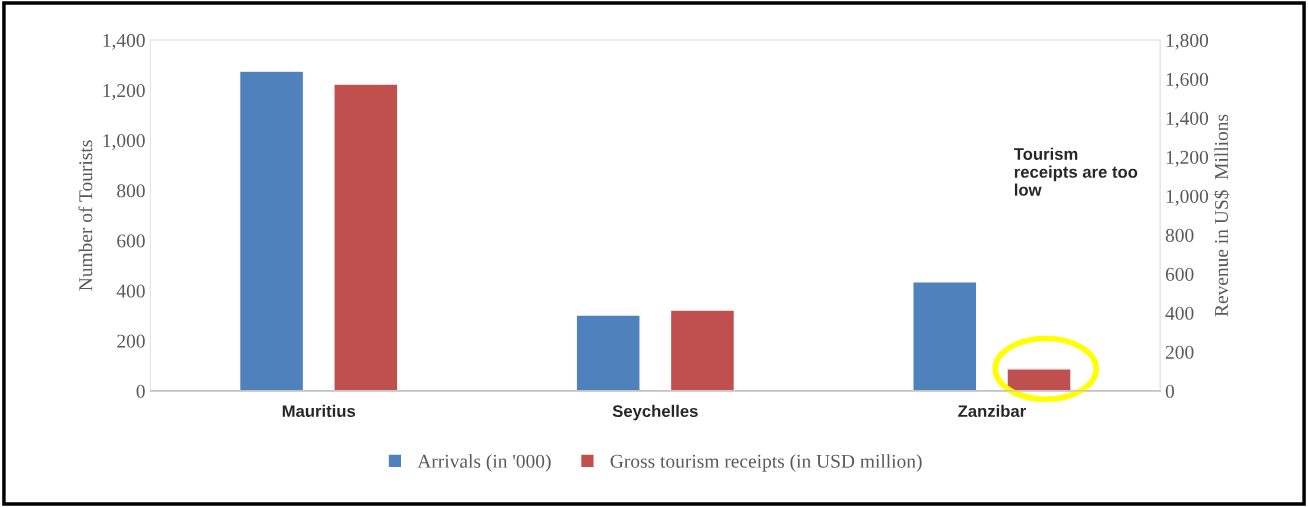 The height and width of the screenshot is (507, 1308). What do you see at coordinates (1221, 215) in the screenshot?
I see `y2-axis-title: Revenue in US$ Millions` at bounding box center [1221, 215].